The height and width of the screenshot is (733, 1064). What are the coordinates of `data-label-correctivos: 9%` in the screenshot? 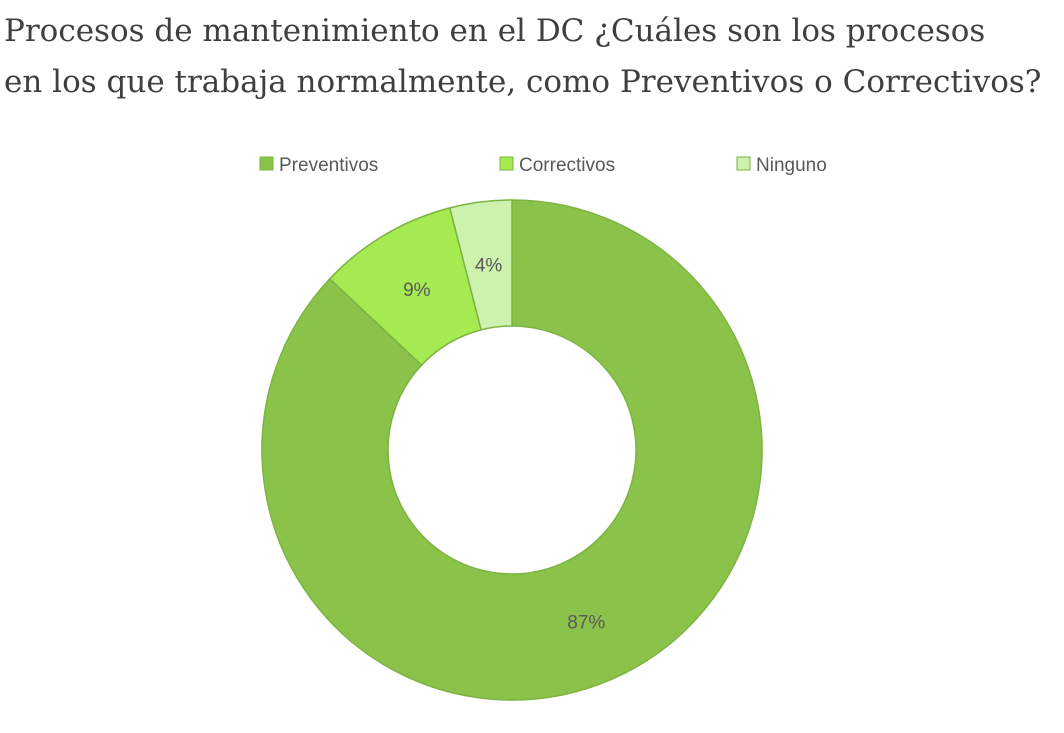 It's located at (417, 290).